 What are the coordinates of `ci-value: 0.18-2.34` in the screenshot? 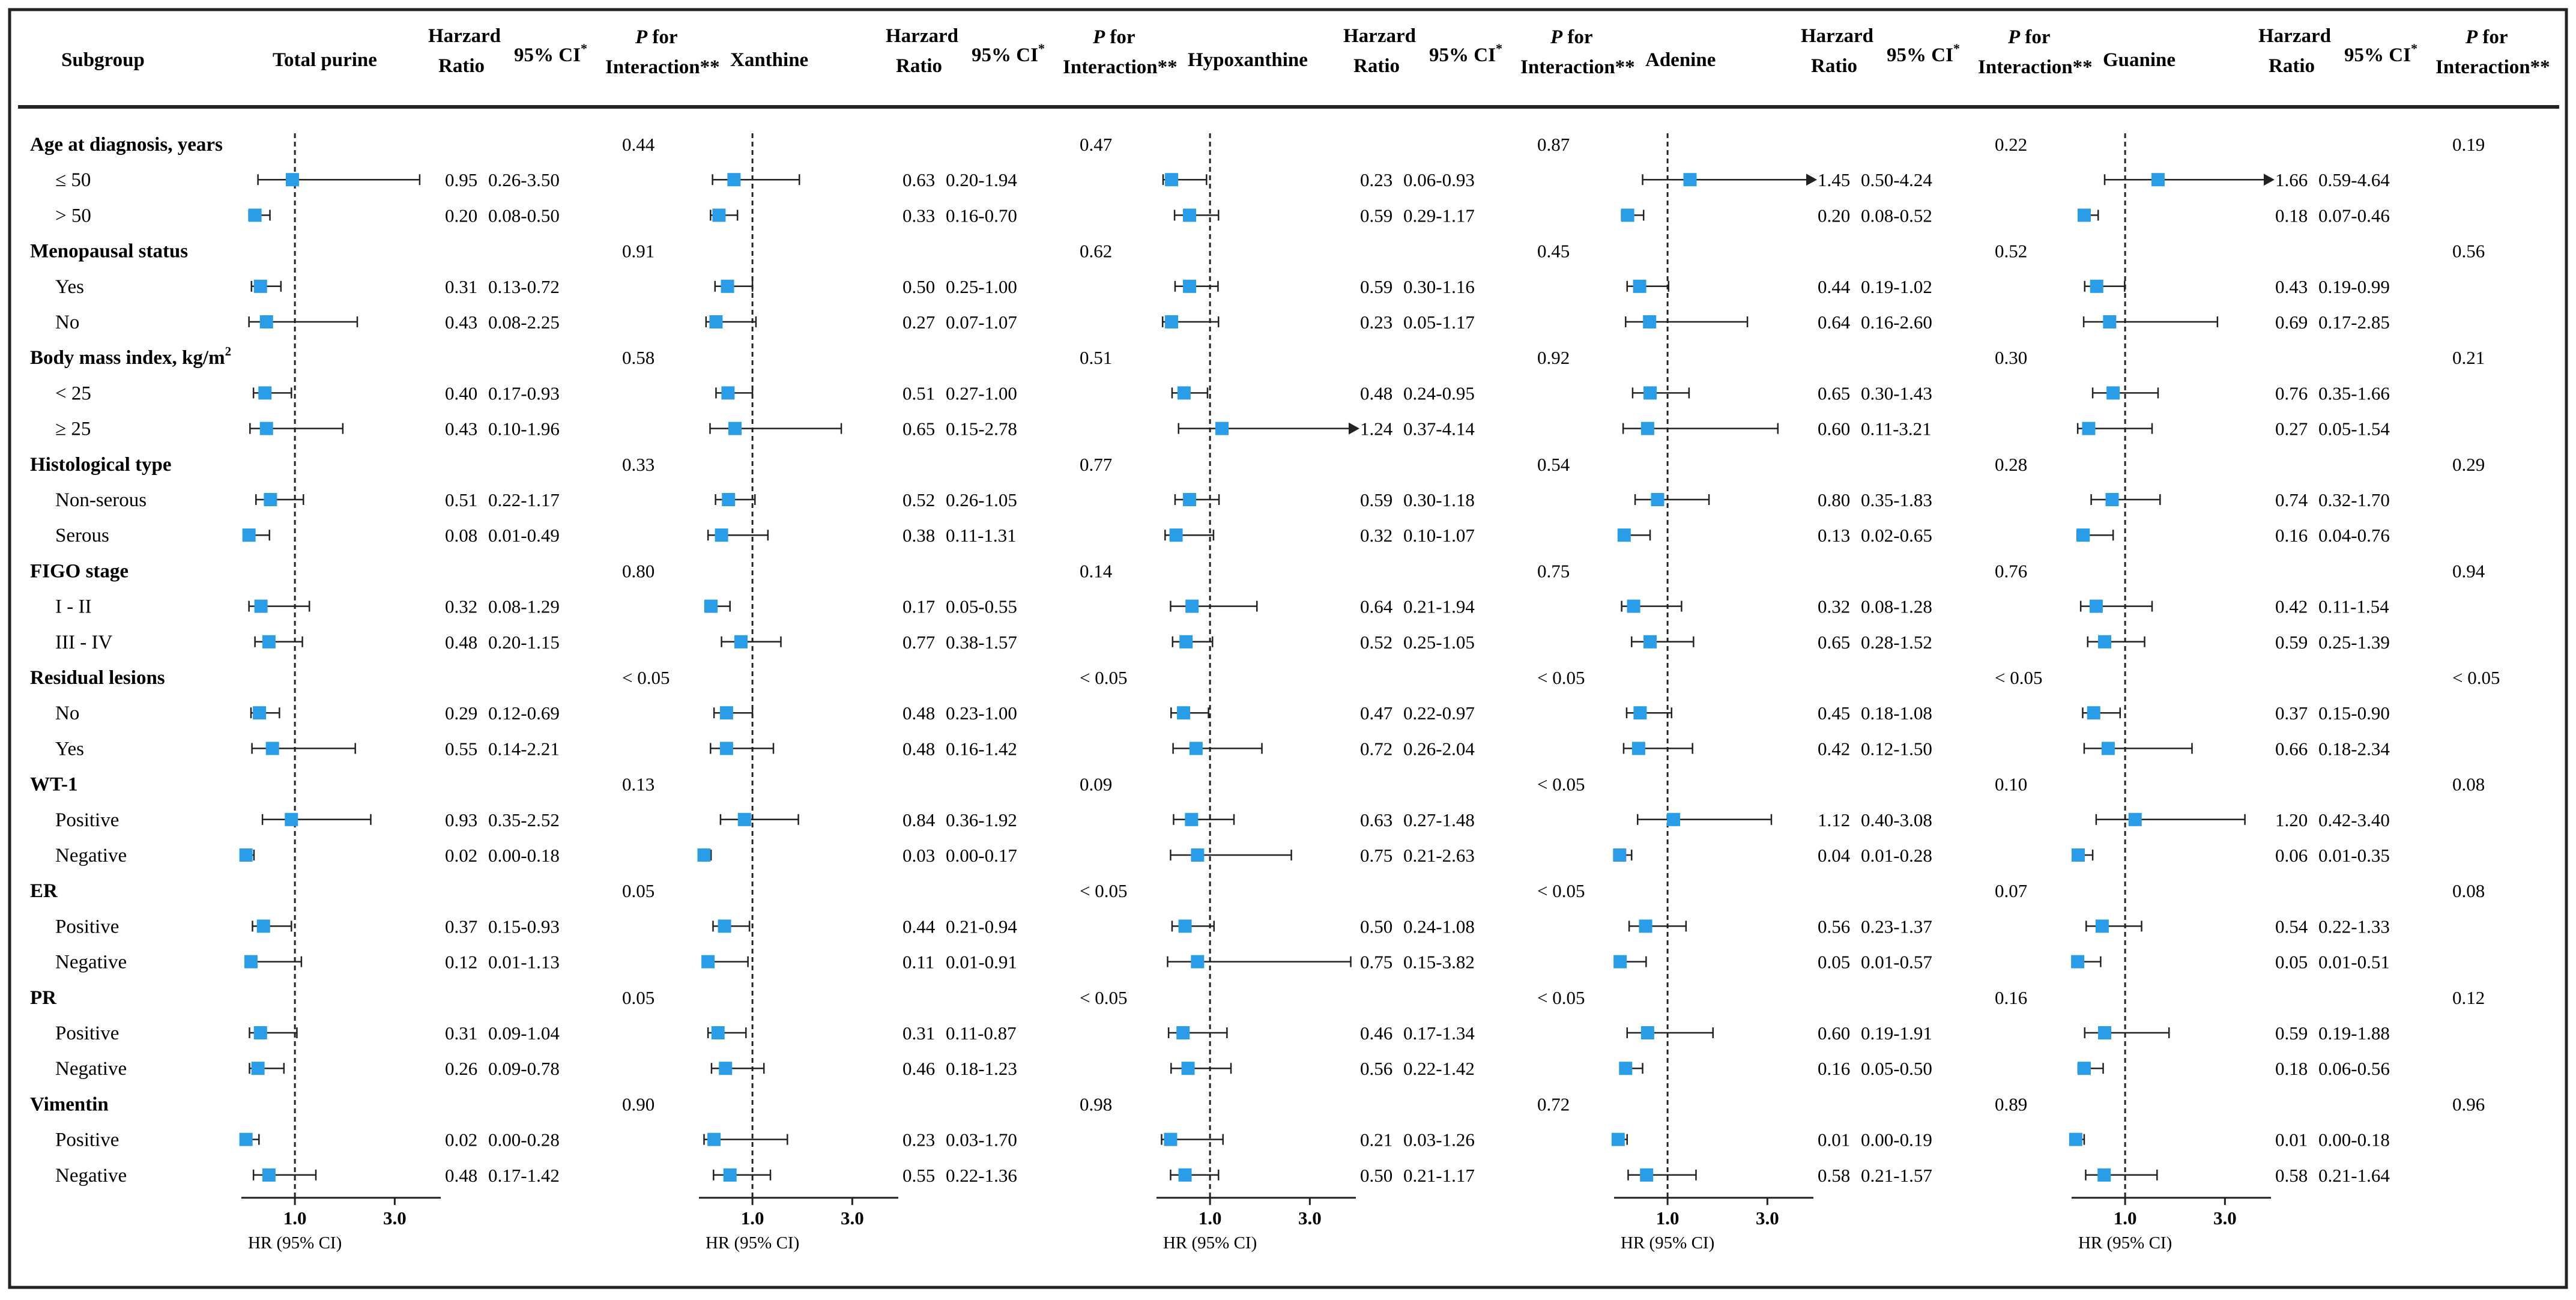 It's located at (2354, 748).